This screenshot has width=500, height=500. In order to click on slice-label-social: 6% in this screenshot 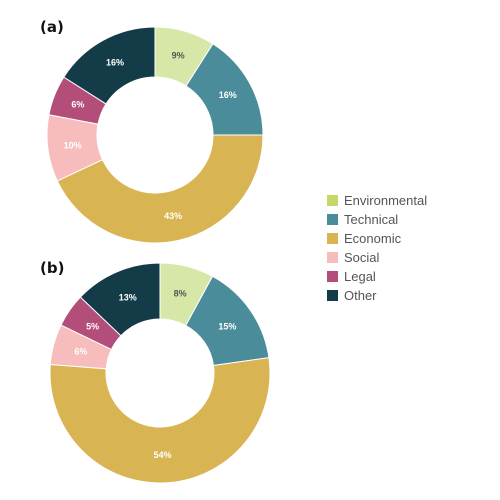, I will do `click(80, 352)`.